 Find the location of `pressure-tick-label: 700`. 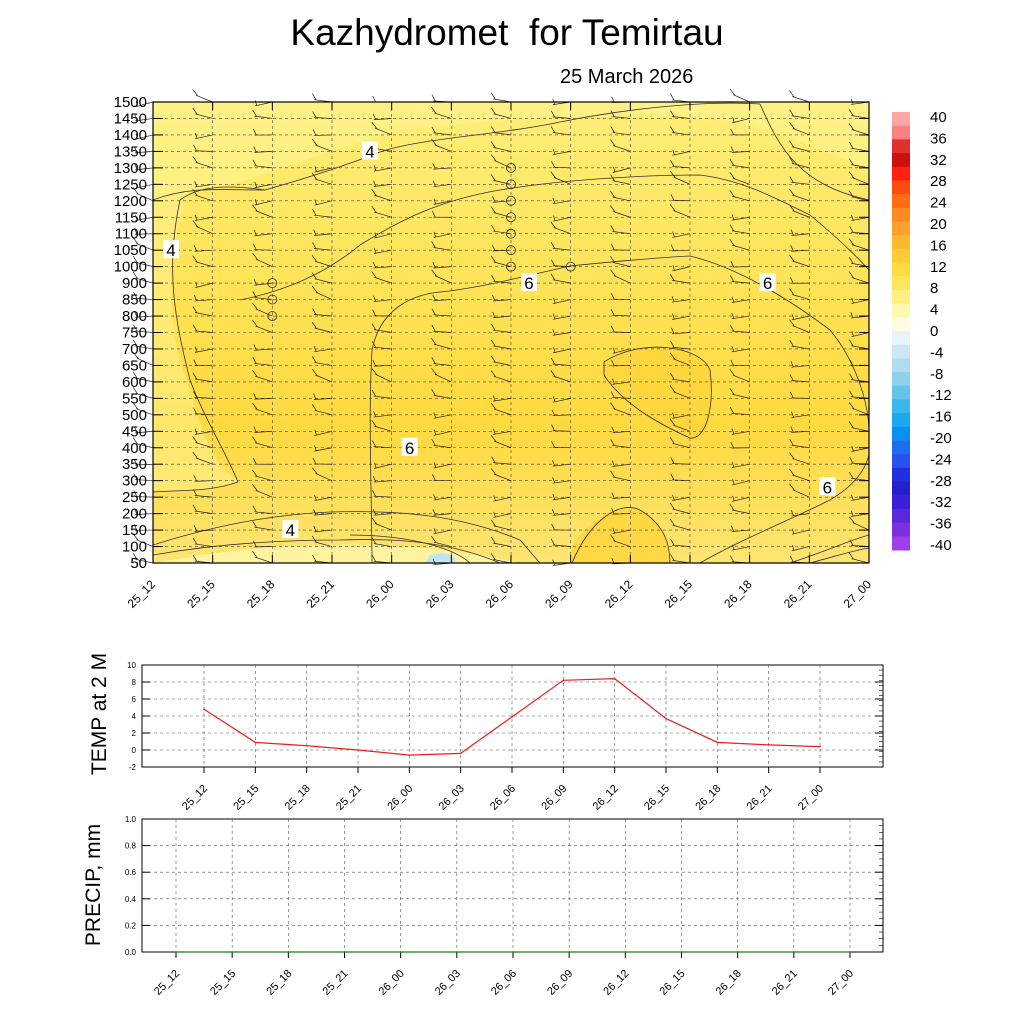

pressure-tick-label: 700 is located at coordinates (134, 349).